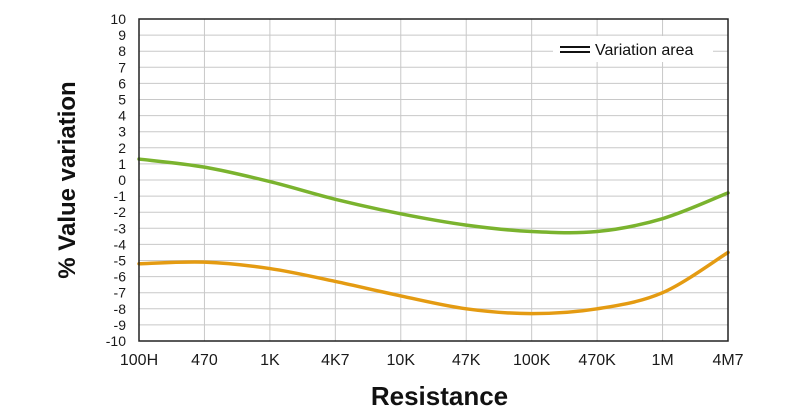 The width and height of the screenshot is (800, 420). Describe the element at coordinates (532, 360) in the screenshot. I see `x-tick-label: 100K` at that location.